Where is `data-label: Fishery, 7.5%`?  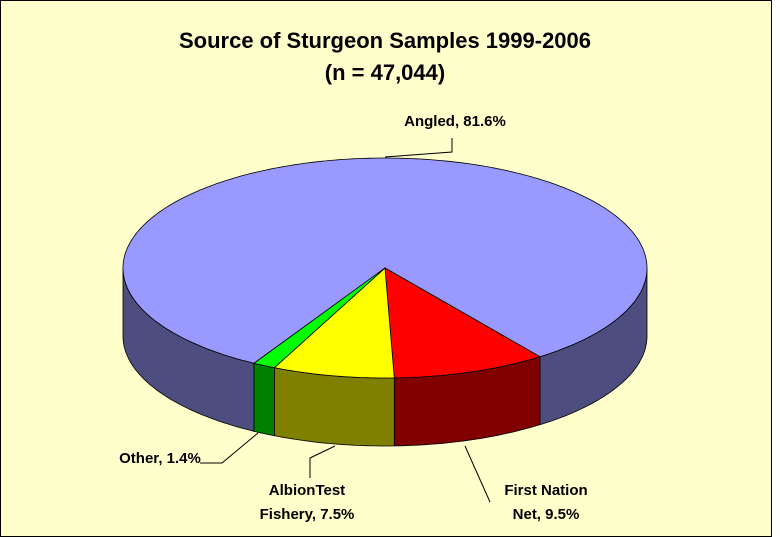
data-label: Fishery, 7.5% is located at coordinates (307, 514).